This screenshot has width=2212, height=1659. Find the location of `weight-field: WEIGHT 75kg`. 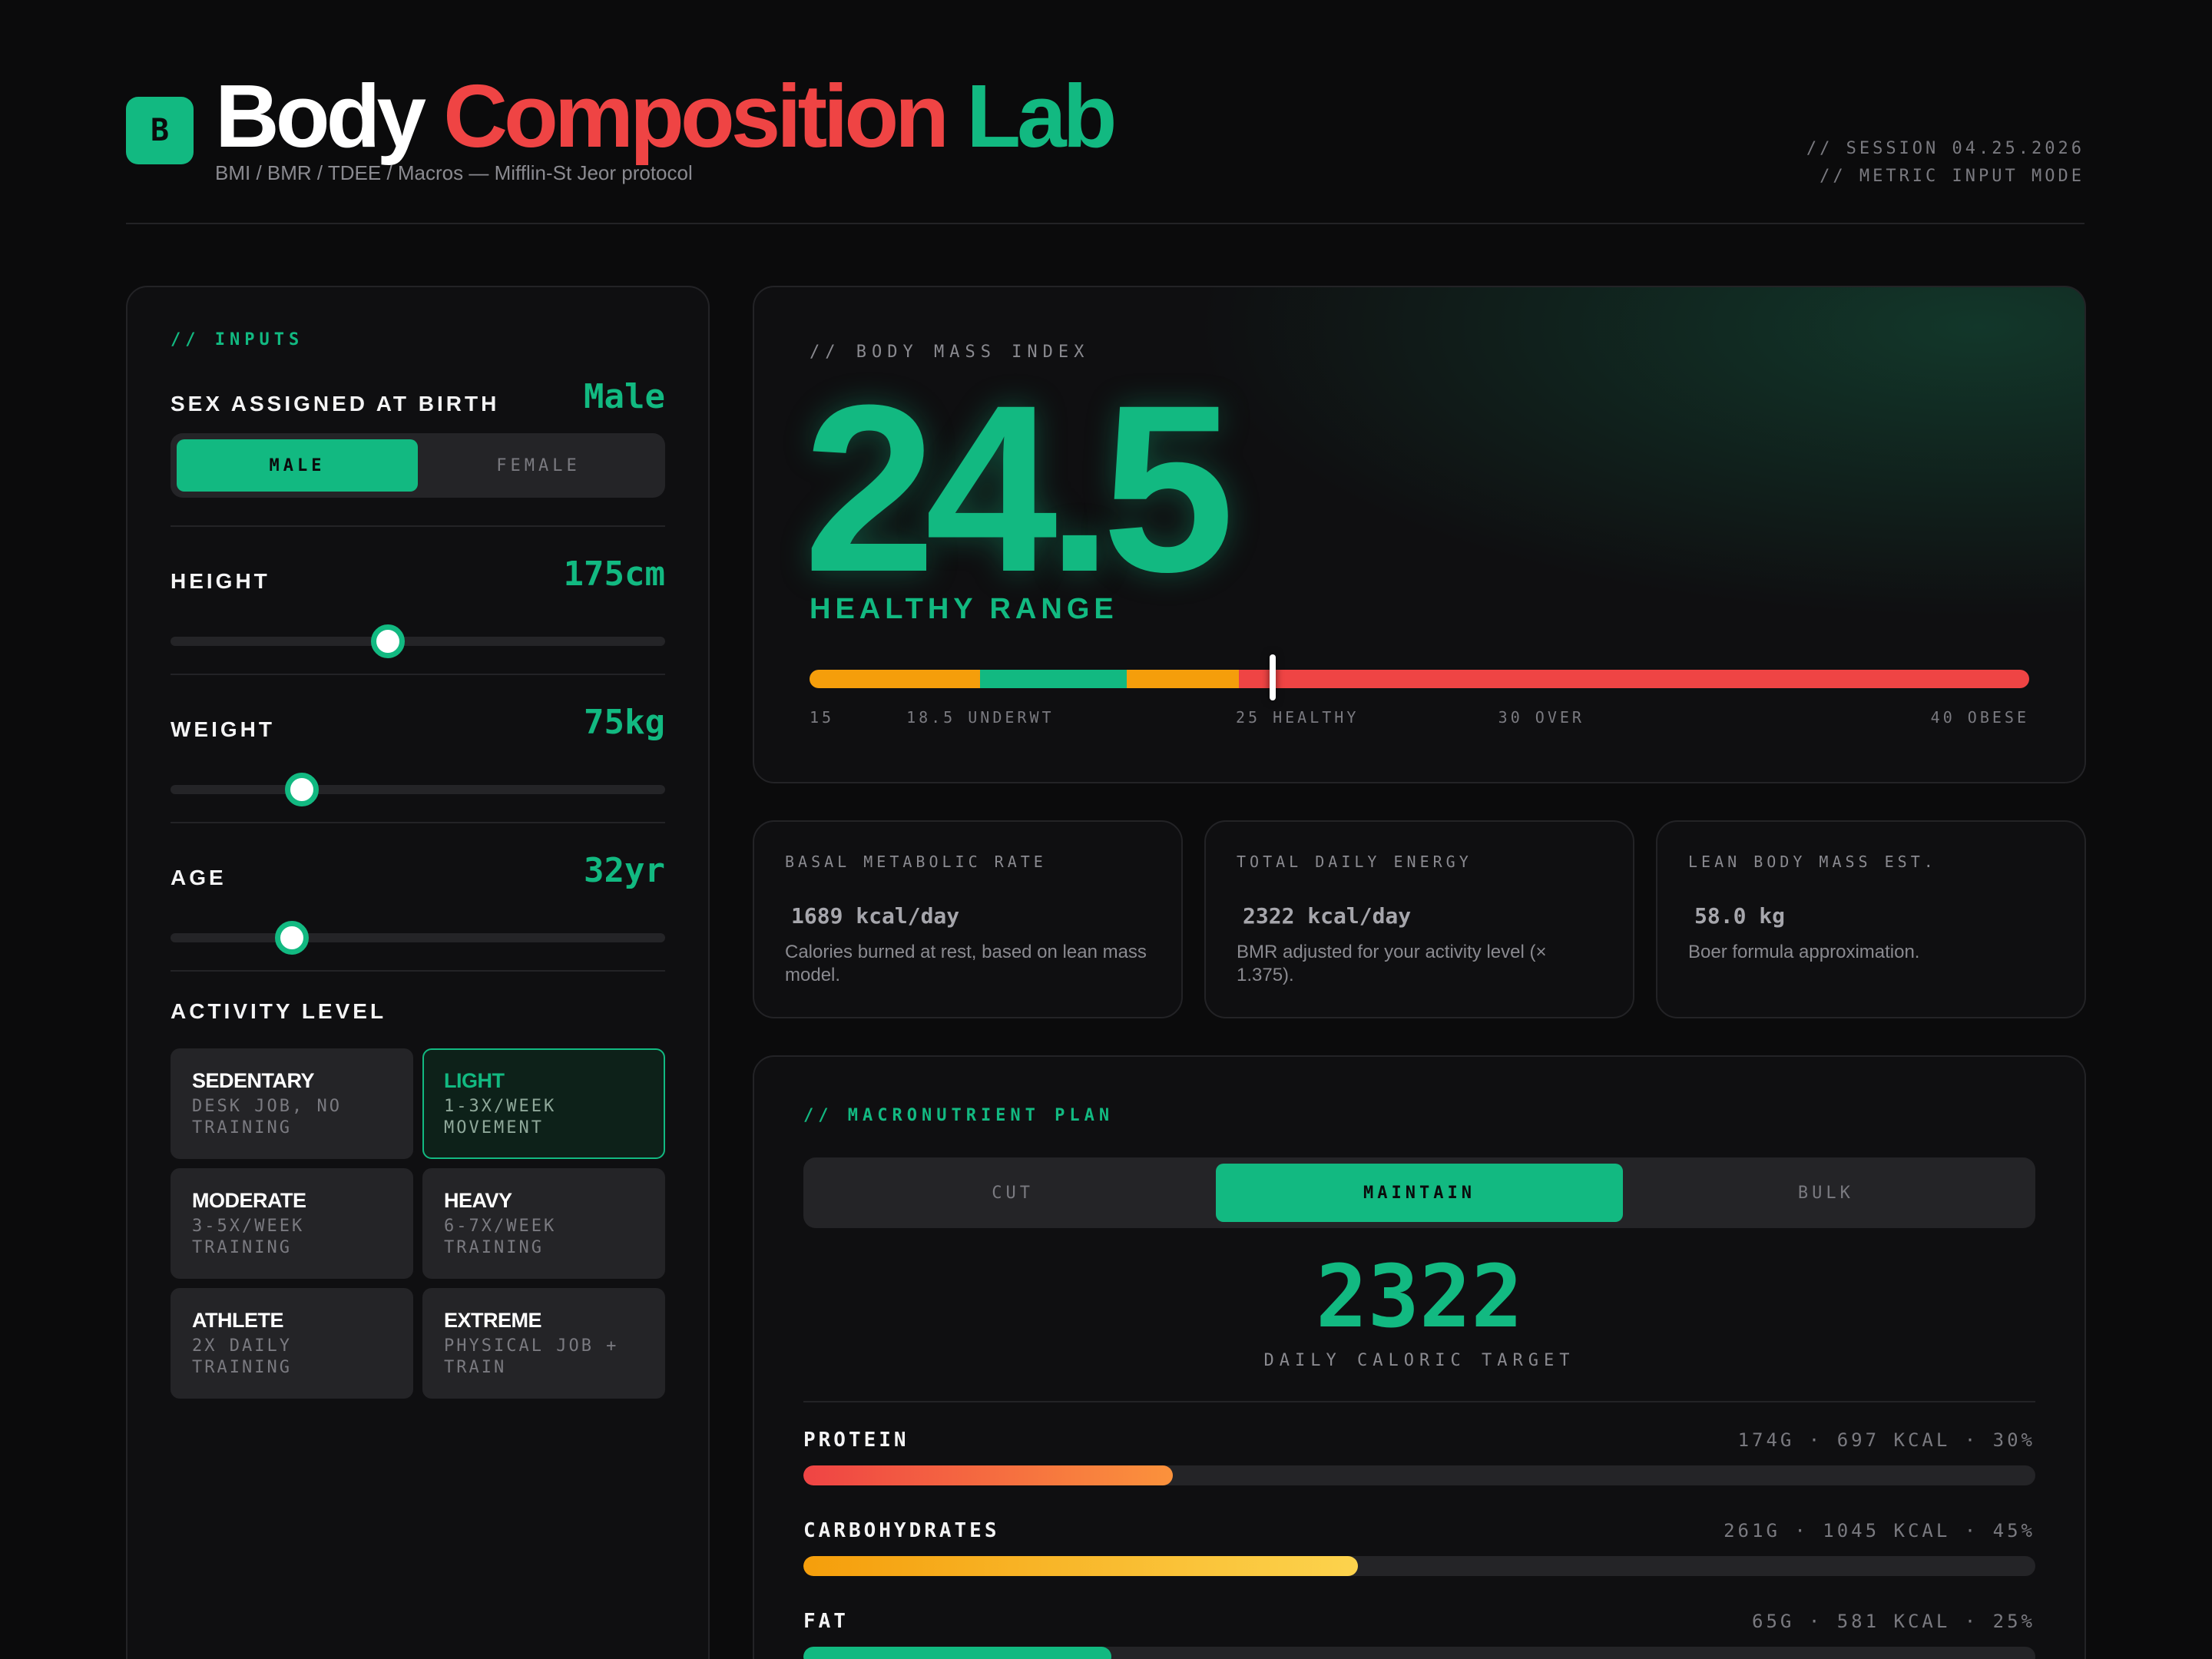

weight-field: WEIGHT 75kg is located at coordinates (418, 755).